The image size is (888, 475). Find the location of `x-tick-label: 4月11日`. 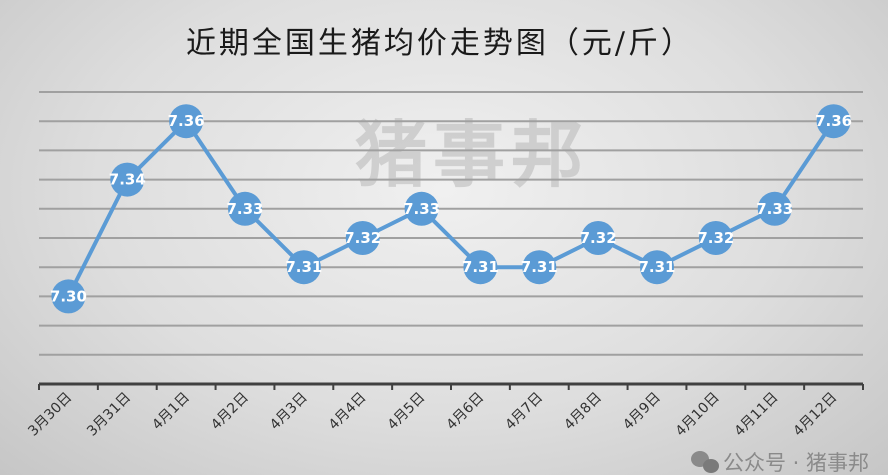

x-tick-label: 4月11日 is located at coordinates (757, 415).